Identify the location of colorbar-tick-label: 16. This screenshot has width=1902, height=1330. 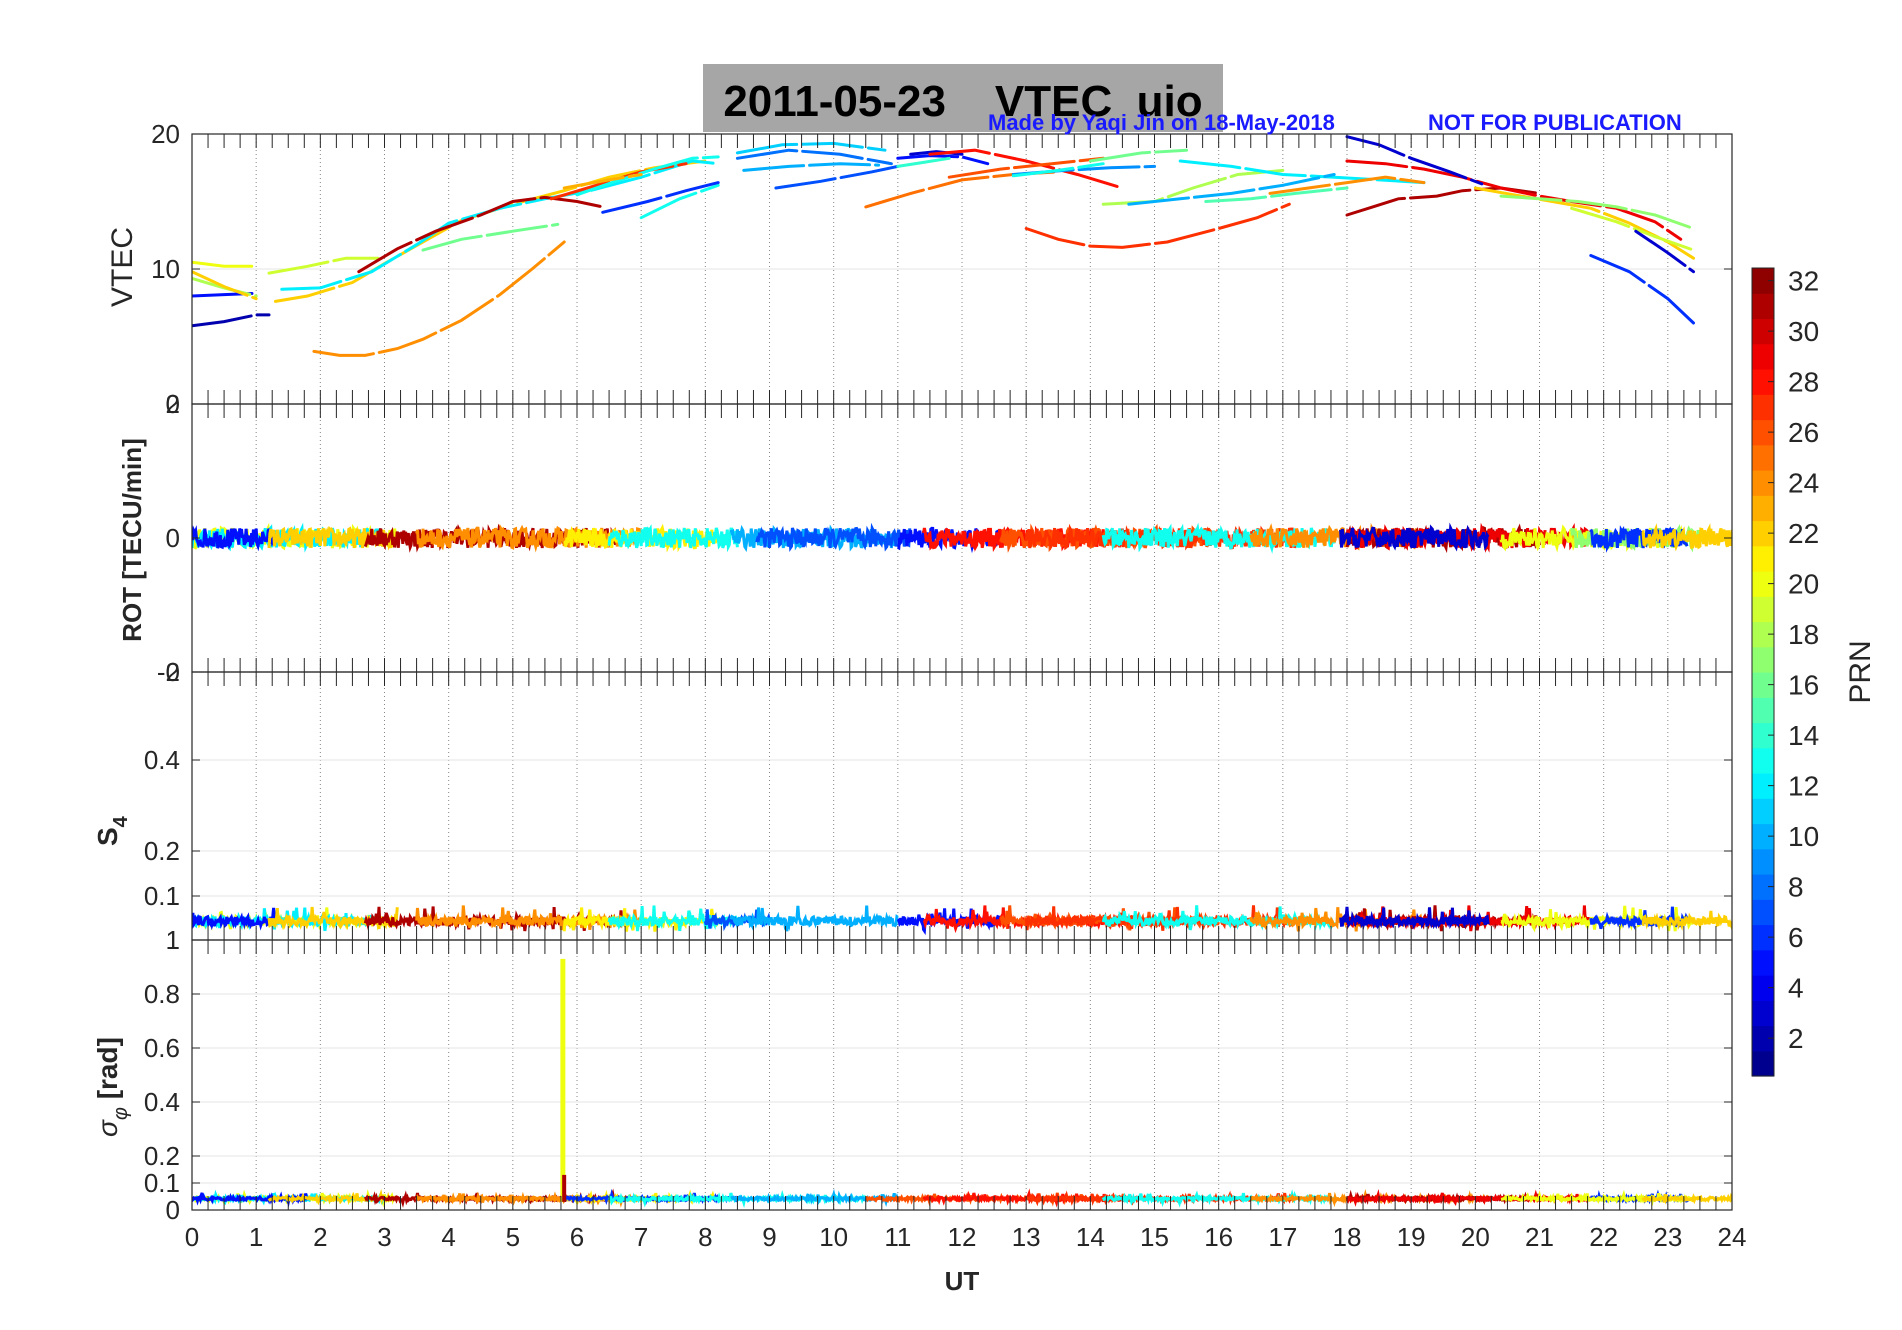
(1803, 685).